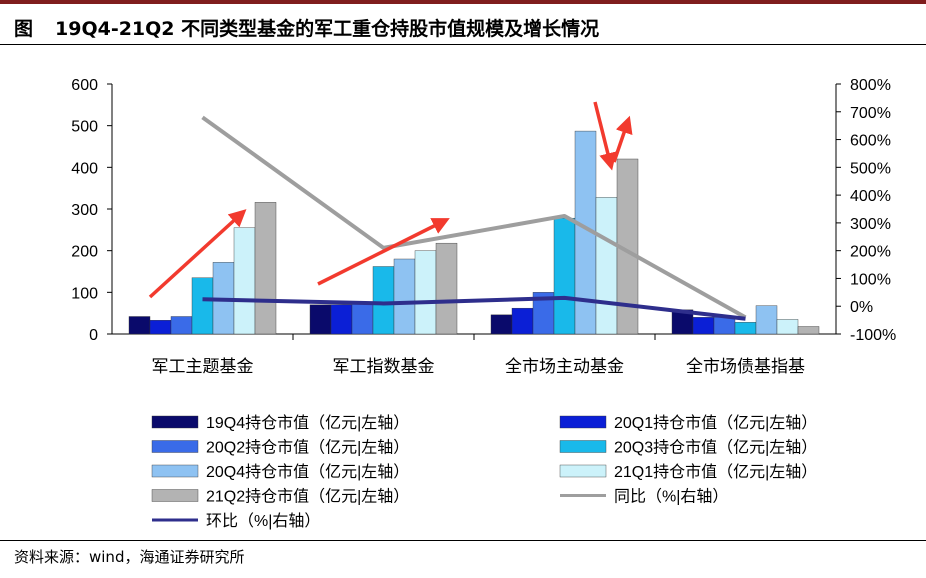 This screenshot has width=926, height=578. Describe the element at coordinates (463, 44) in the screenshot. I see `title-underline` at that location.